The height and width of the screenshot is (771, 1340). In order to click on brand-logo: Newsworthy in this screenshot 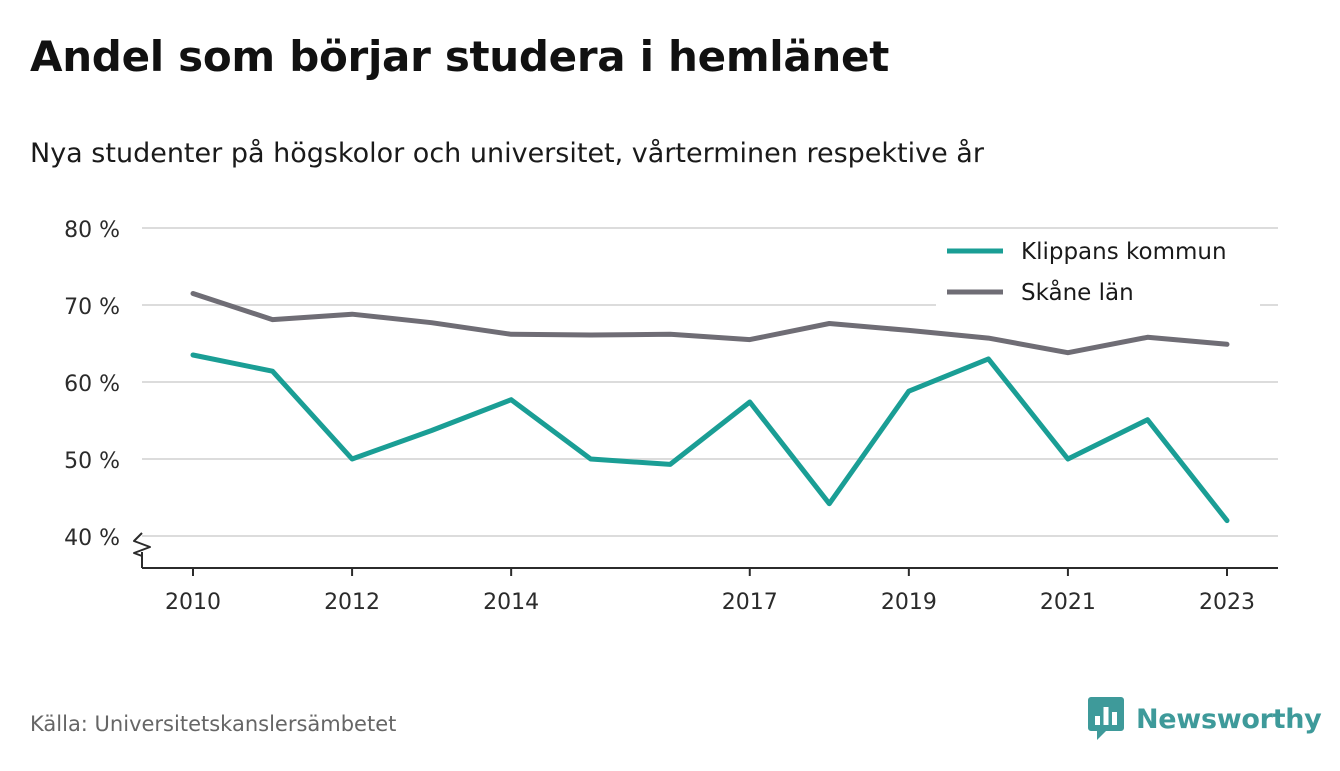, I will do `click(1205, 719)`.